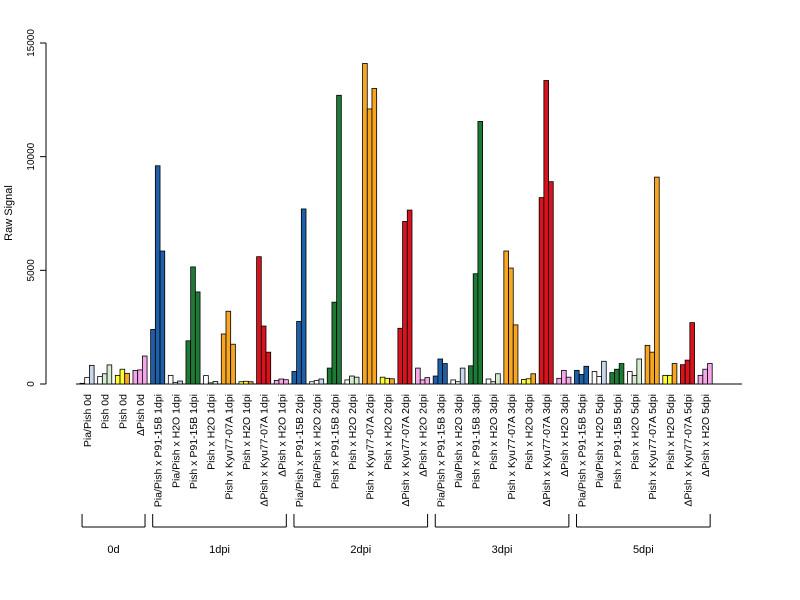  What do you see at coordinates (618, 441) in the screenshot?
I see `x-tick-label: Pish x P91-15B 5dpi` at bounding box center [618, 441].